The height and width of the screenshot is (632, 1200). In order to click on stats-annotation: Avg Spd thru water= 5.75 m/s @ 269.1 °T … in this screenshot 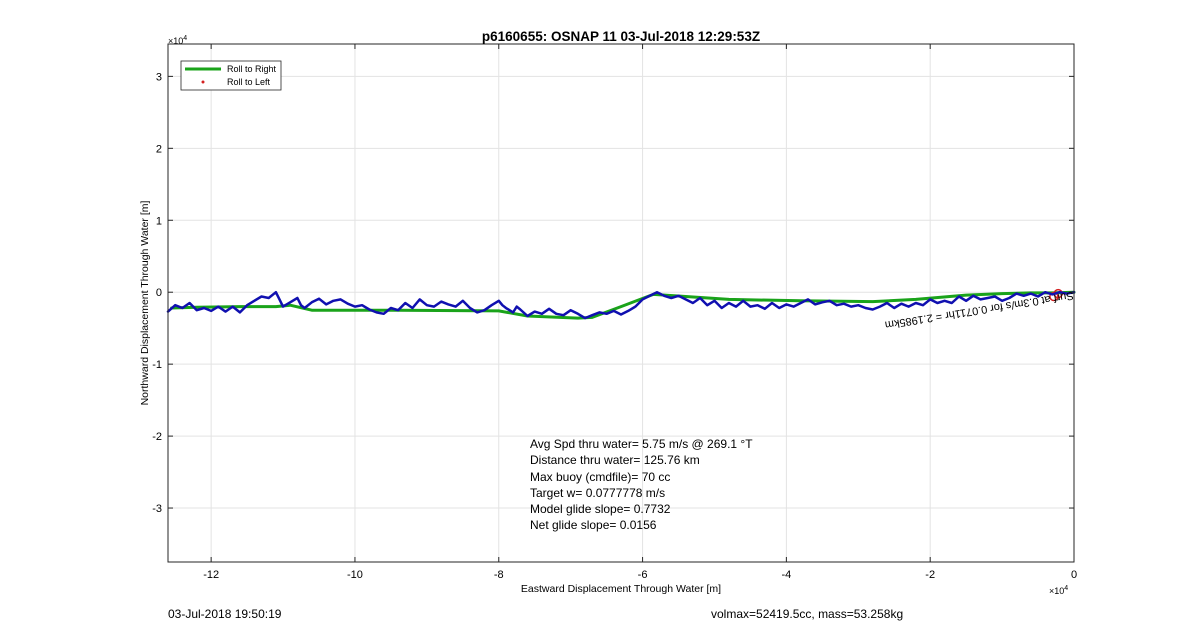, I will do `click(641, 484)`.